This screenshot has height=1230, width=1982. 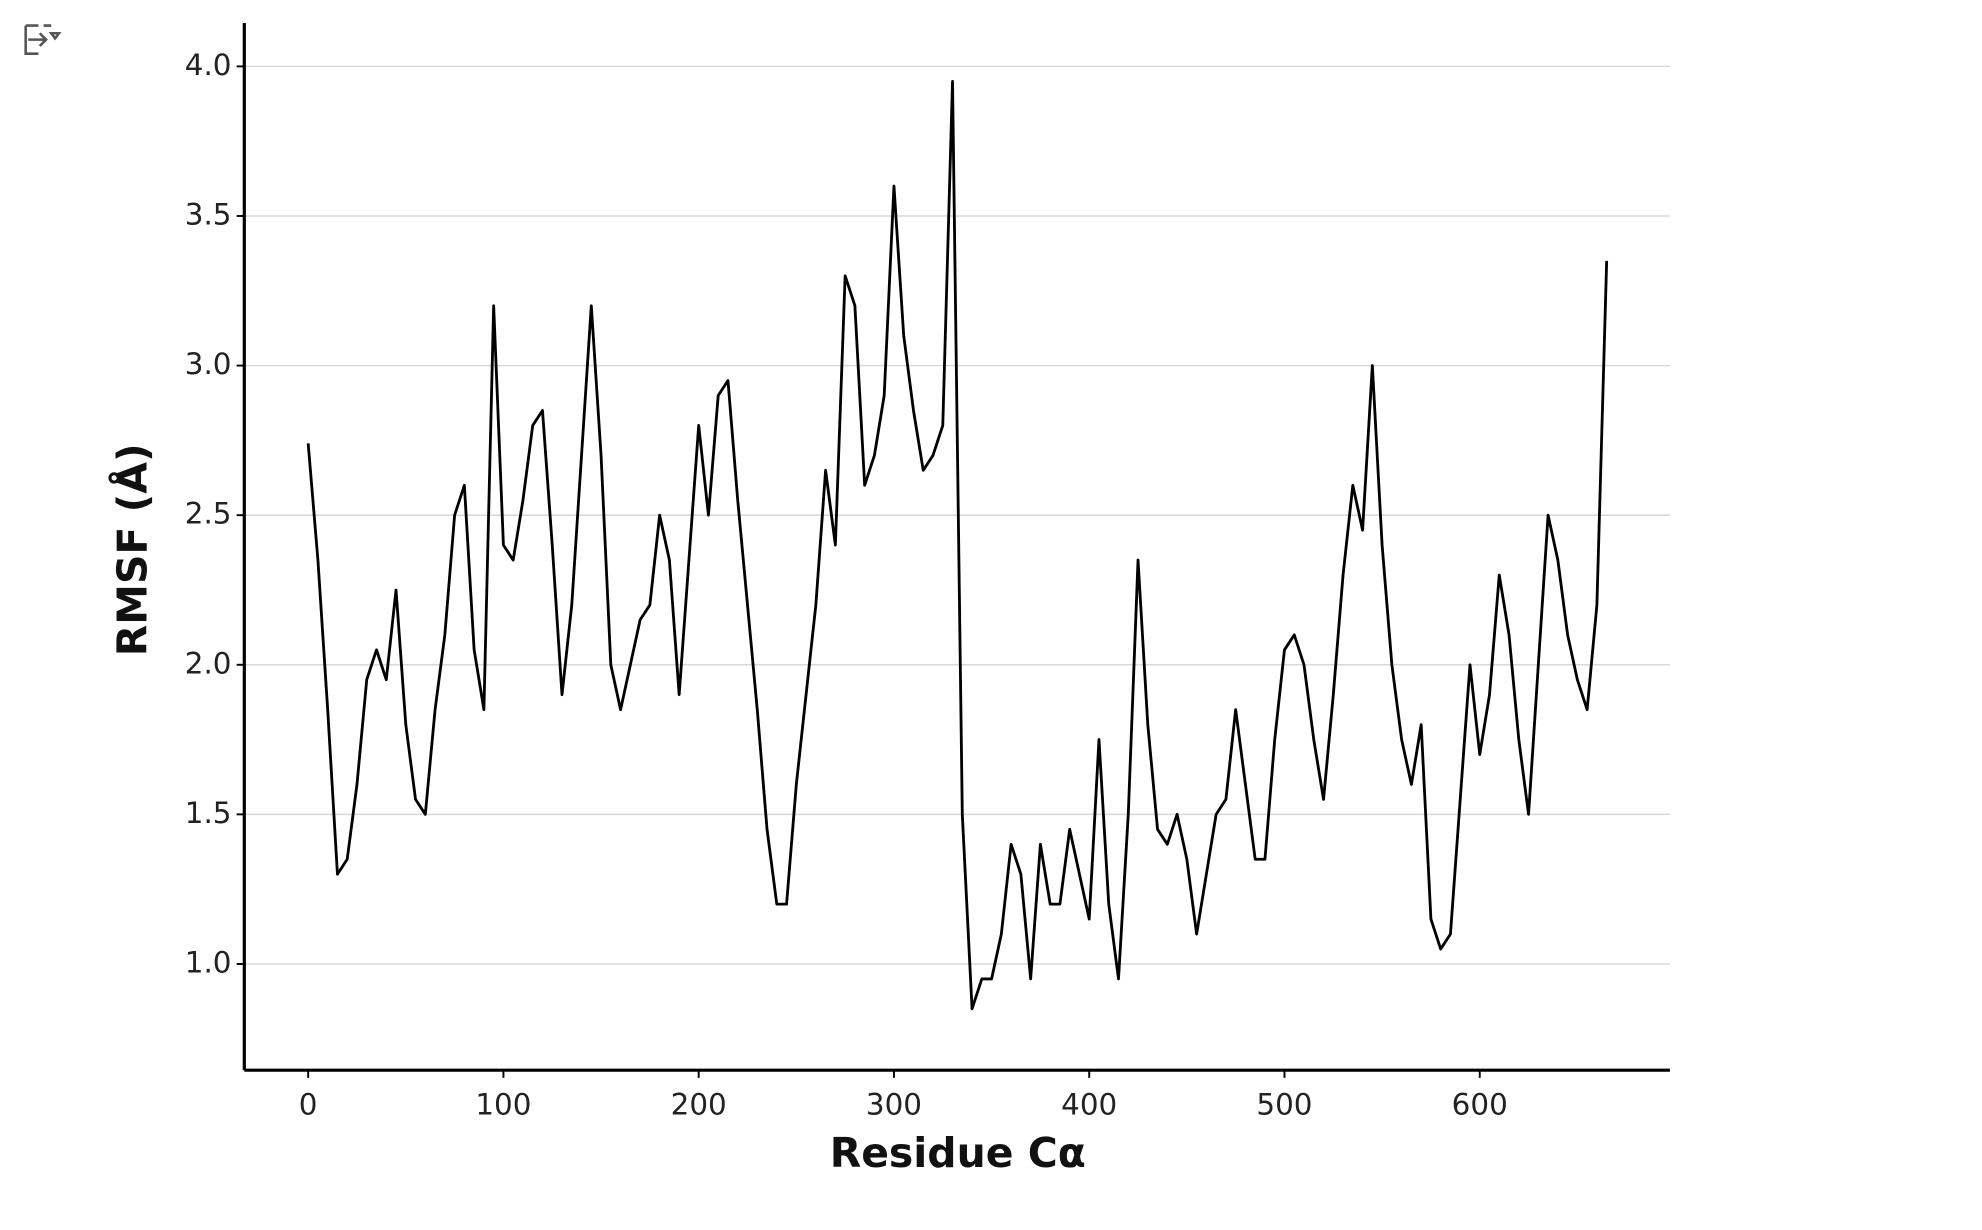 What do you see at coordinates (1480, 1104) in the screenshot?
I see `x-tick-label: 600` at bounding box center [1480, 1104].